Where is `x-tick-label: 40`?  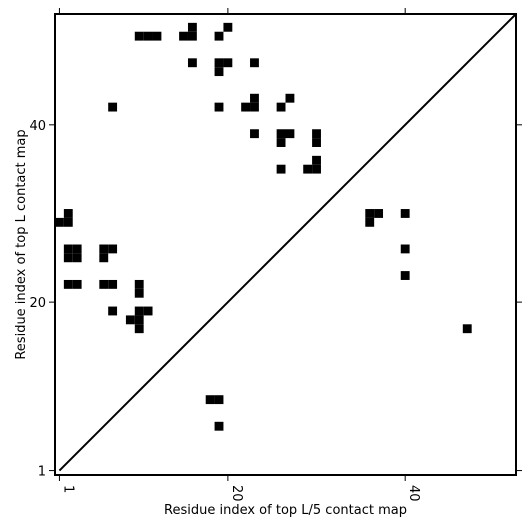
x-tick-label: 40 is located at coordinates (413, 493).